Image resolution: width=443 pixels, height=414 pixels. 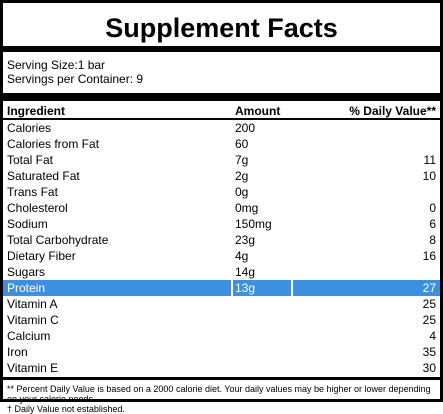 I want to click on table-row: Calories 200, so click(x=221, y=128).